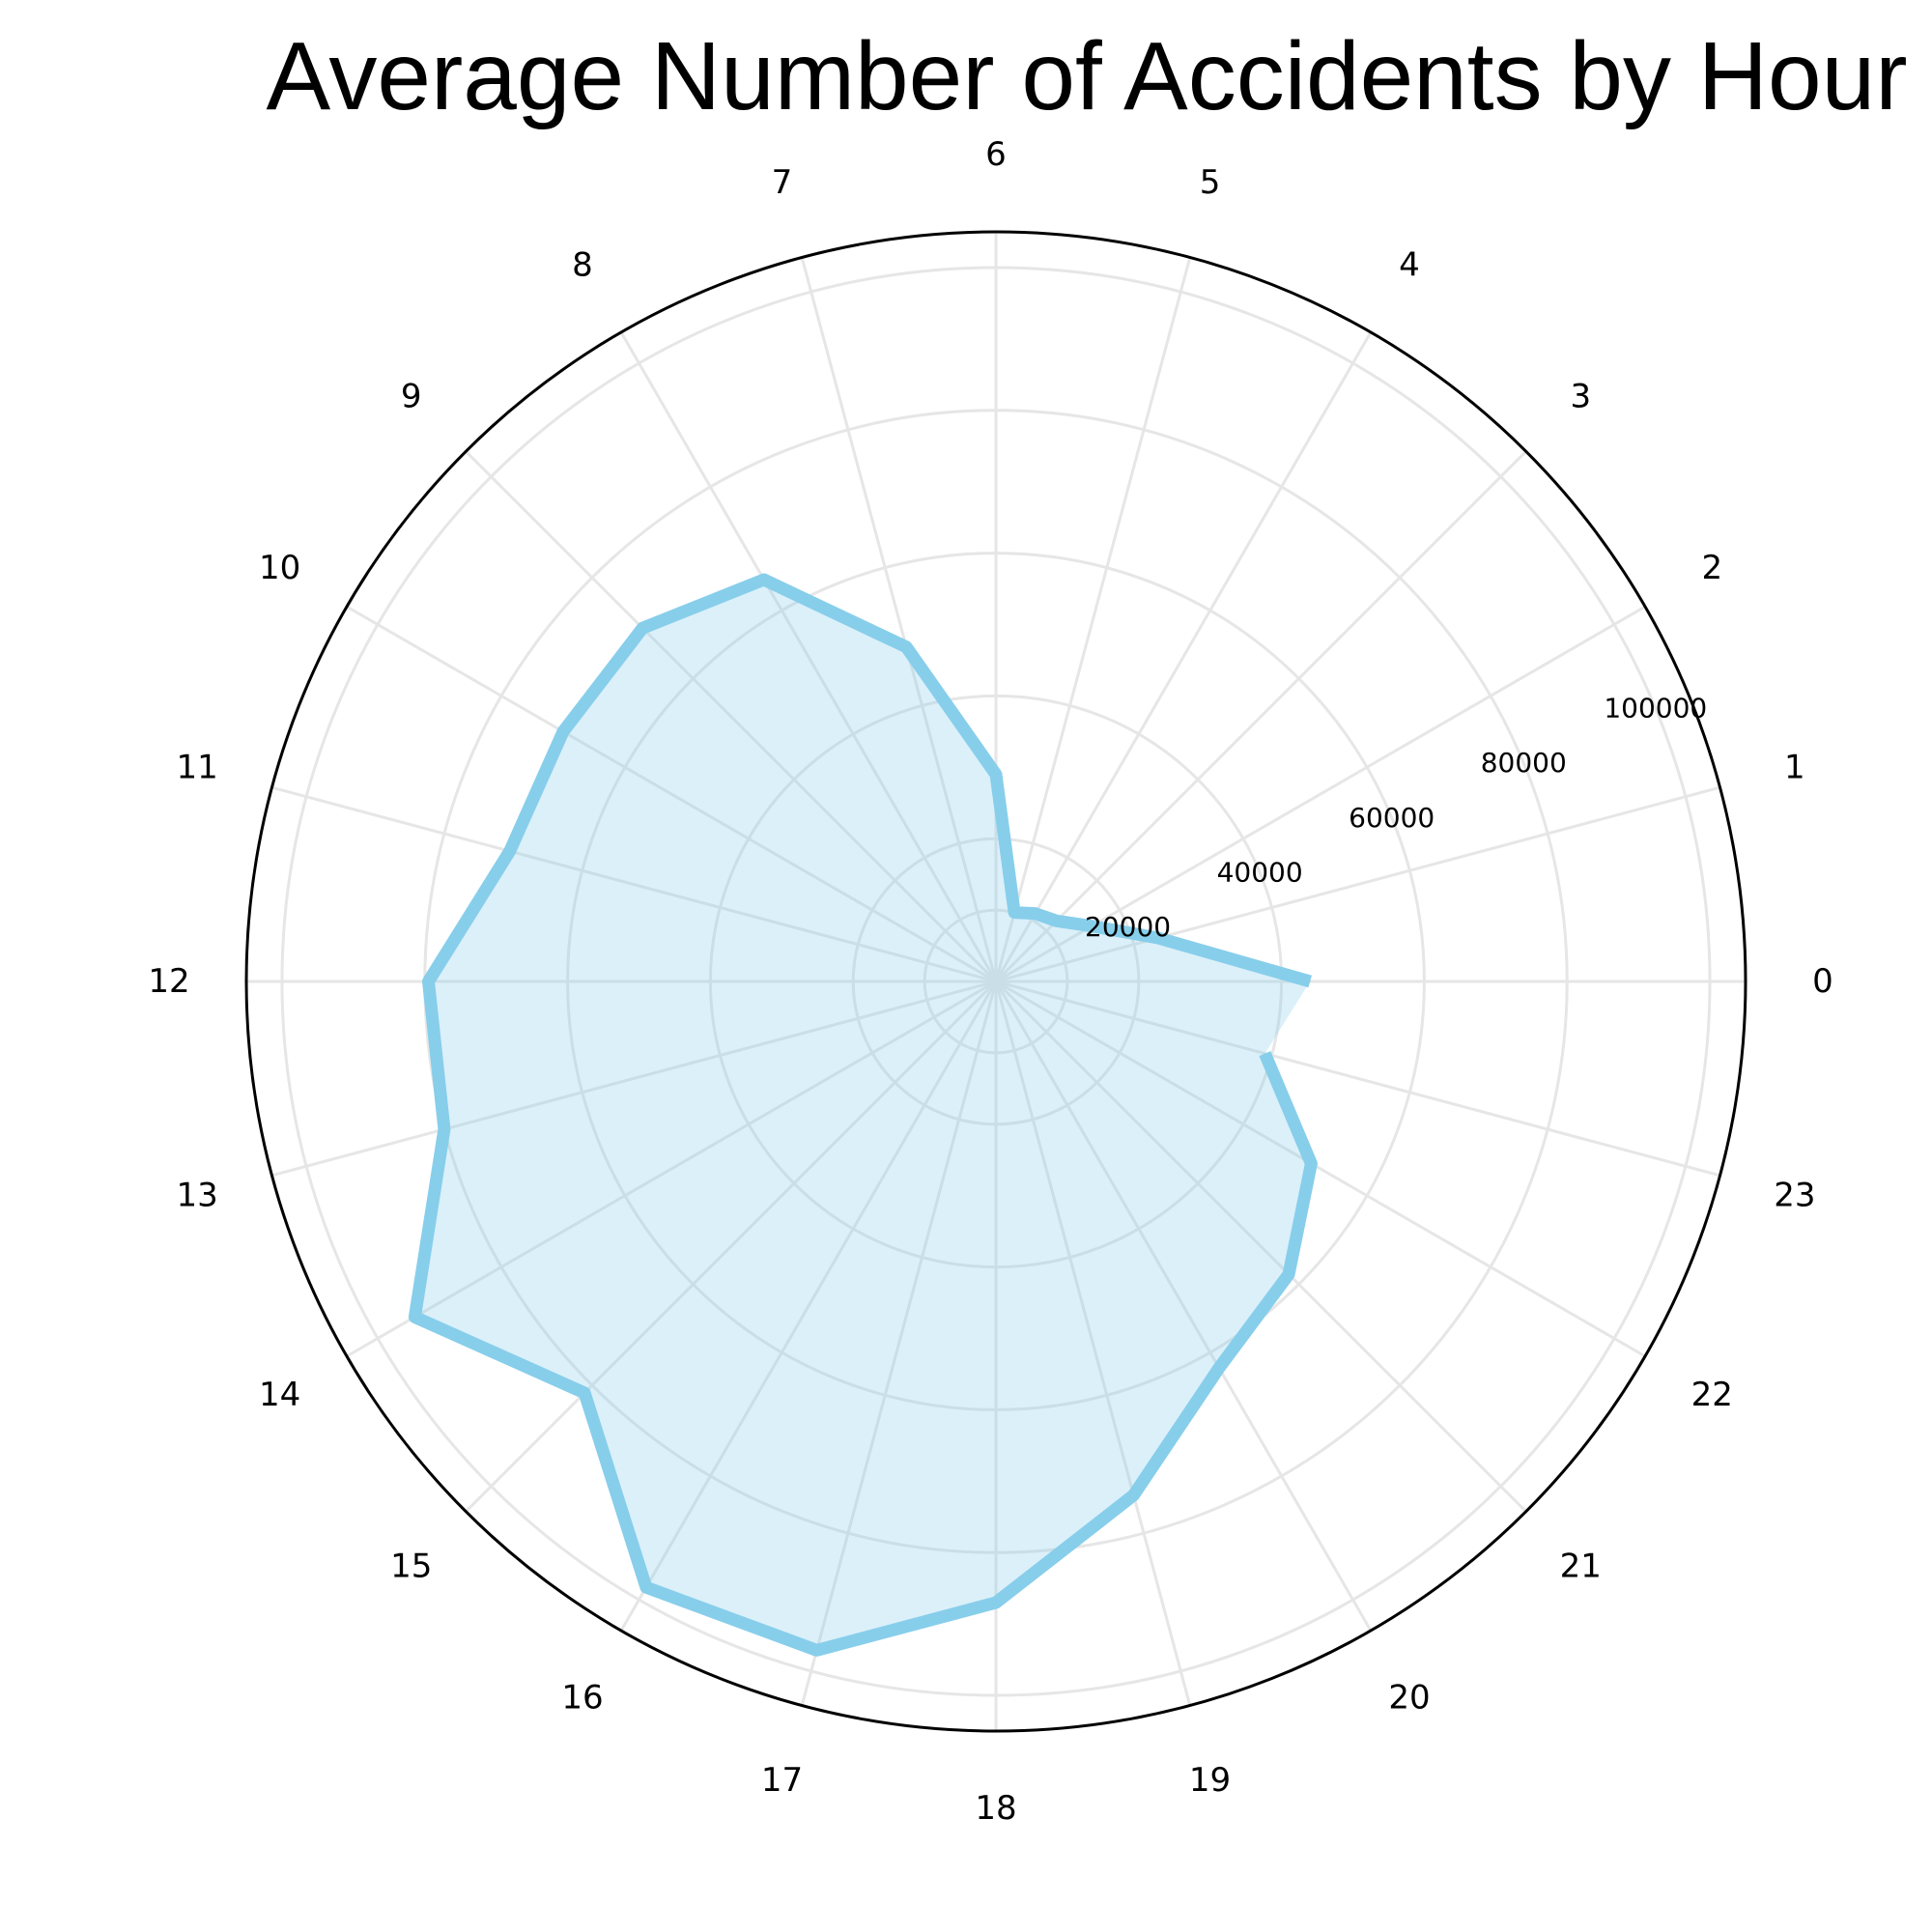 The width and height of the screenshot is (1932, 1932). Describe the element at coordinates (1087, 76) in the screenshot. I see `chart-title: Average Number of Accidents by Hour` at that location.